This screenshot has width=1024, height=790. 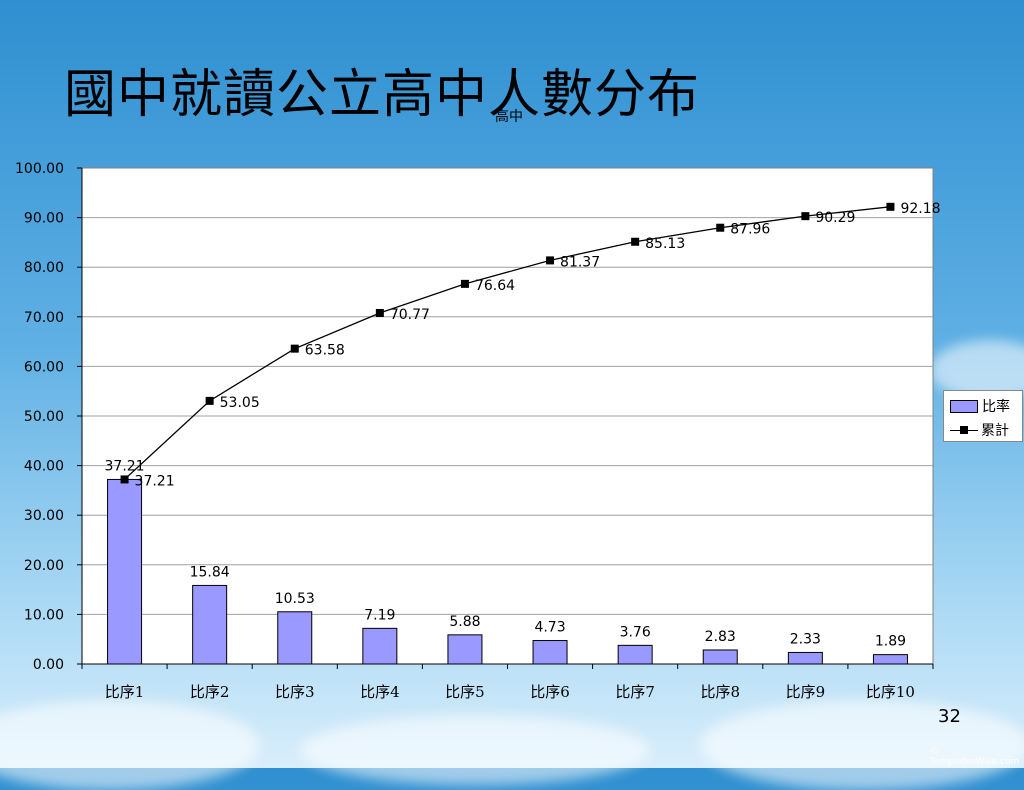 What do you see at coordinates (125, 692) in the screenshot?
I see `x-tick-label: 比序1` at bounding box center [125, 692].